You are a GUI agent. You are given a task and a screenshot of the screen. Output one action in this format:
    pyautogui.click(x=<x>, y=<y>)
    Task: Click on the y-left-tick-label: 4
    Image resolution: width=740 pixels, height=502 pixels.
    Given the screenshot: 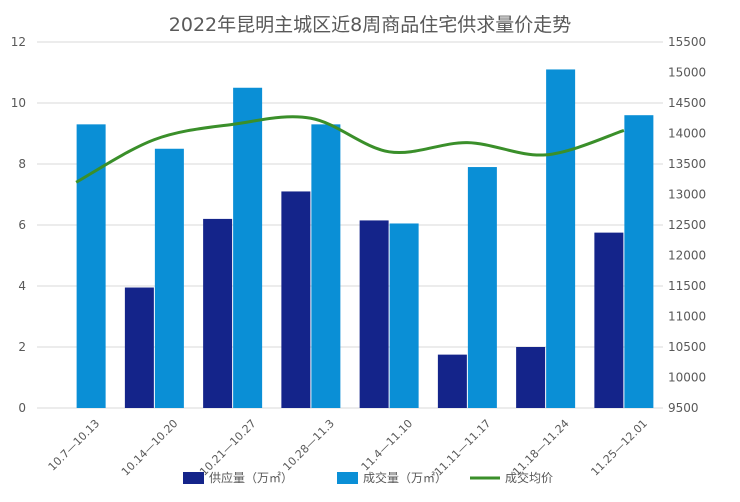 What is the action you would take?
    pyautogui.click(x=22, y=286)
    